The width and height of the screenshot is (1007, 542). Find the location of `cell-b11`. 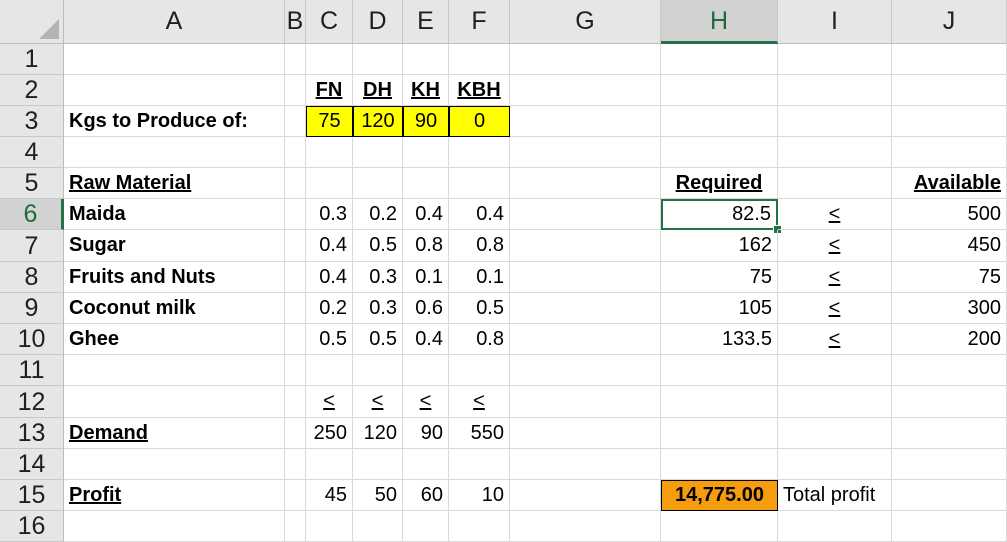

cell-b11 is located at coordinates (295, 370).